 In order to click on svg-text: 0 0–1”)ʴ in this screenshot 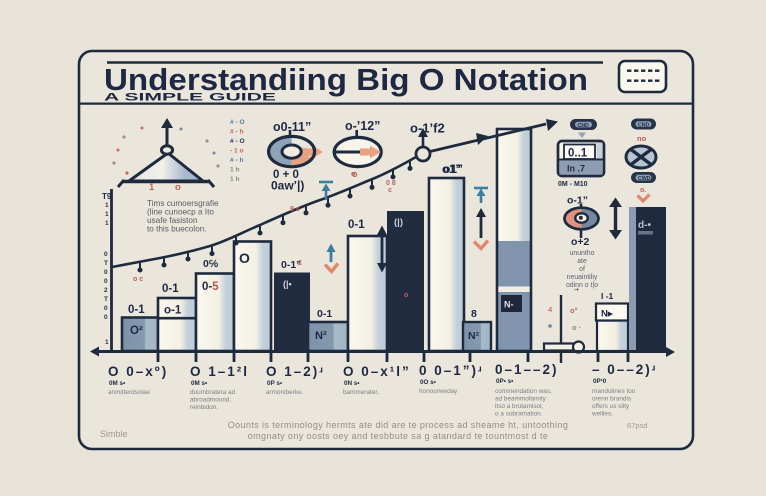, I will do `click(451, 370)`.